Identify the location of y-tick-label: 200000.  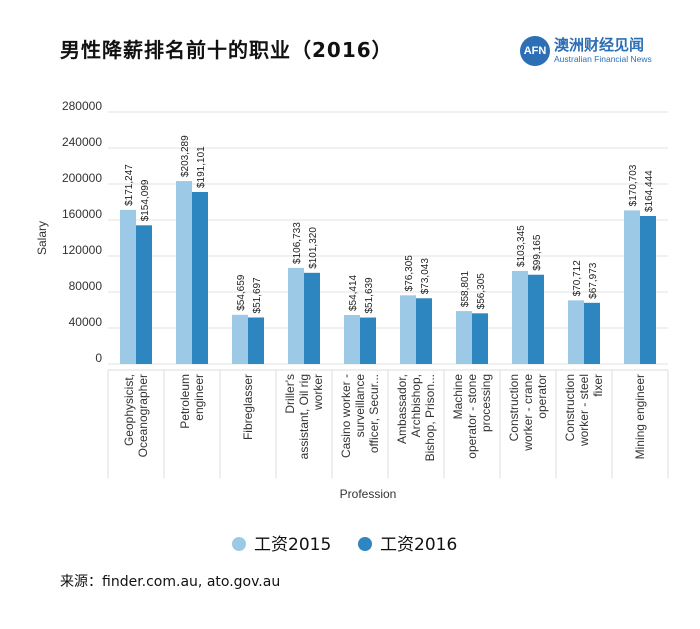
(82, 178).